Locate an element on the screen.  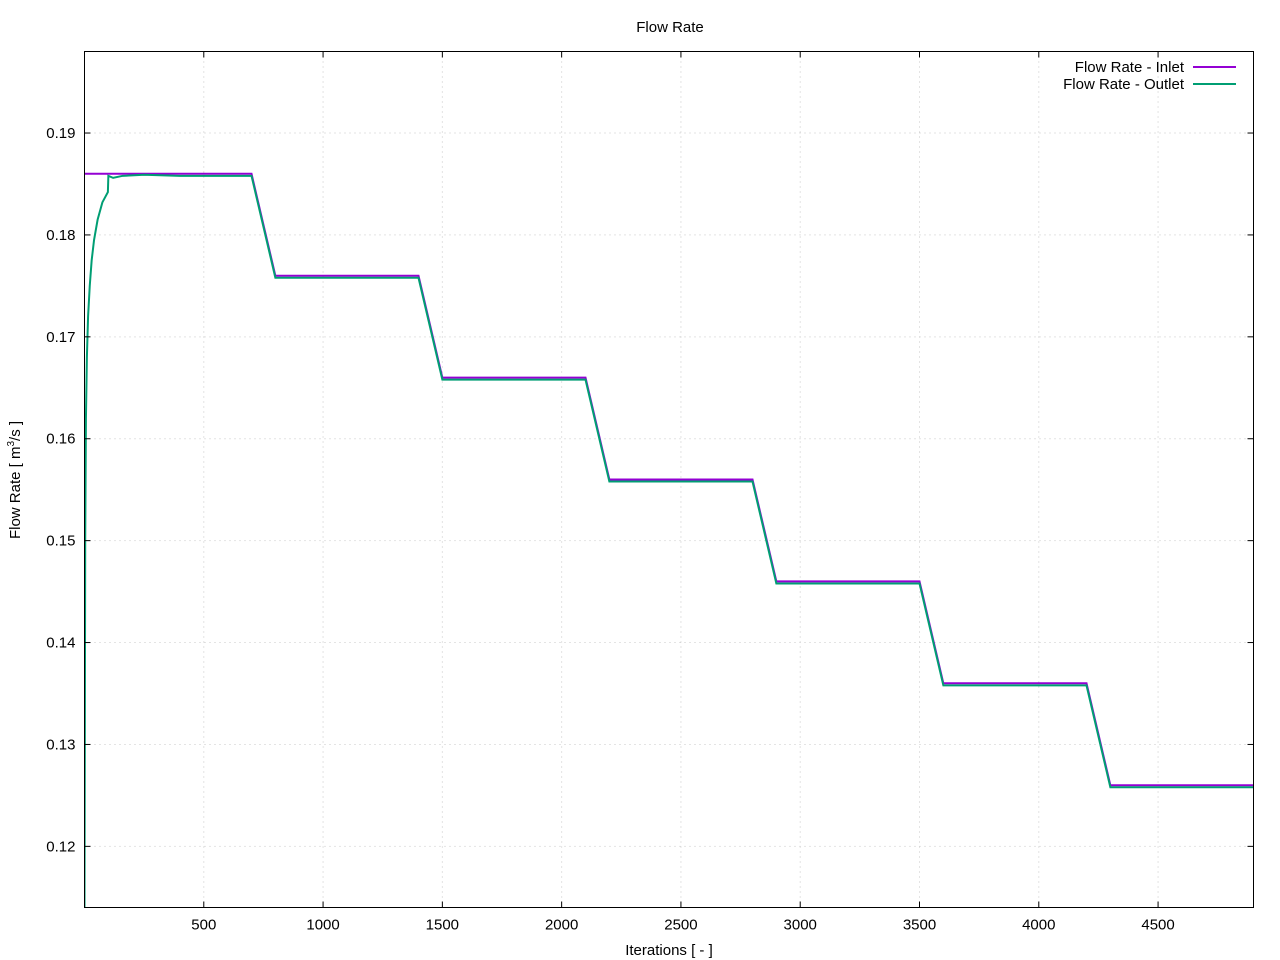
x-tick-label: 1000 is located at coordinates (322, 925).